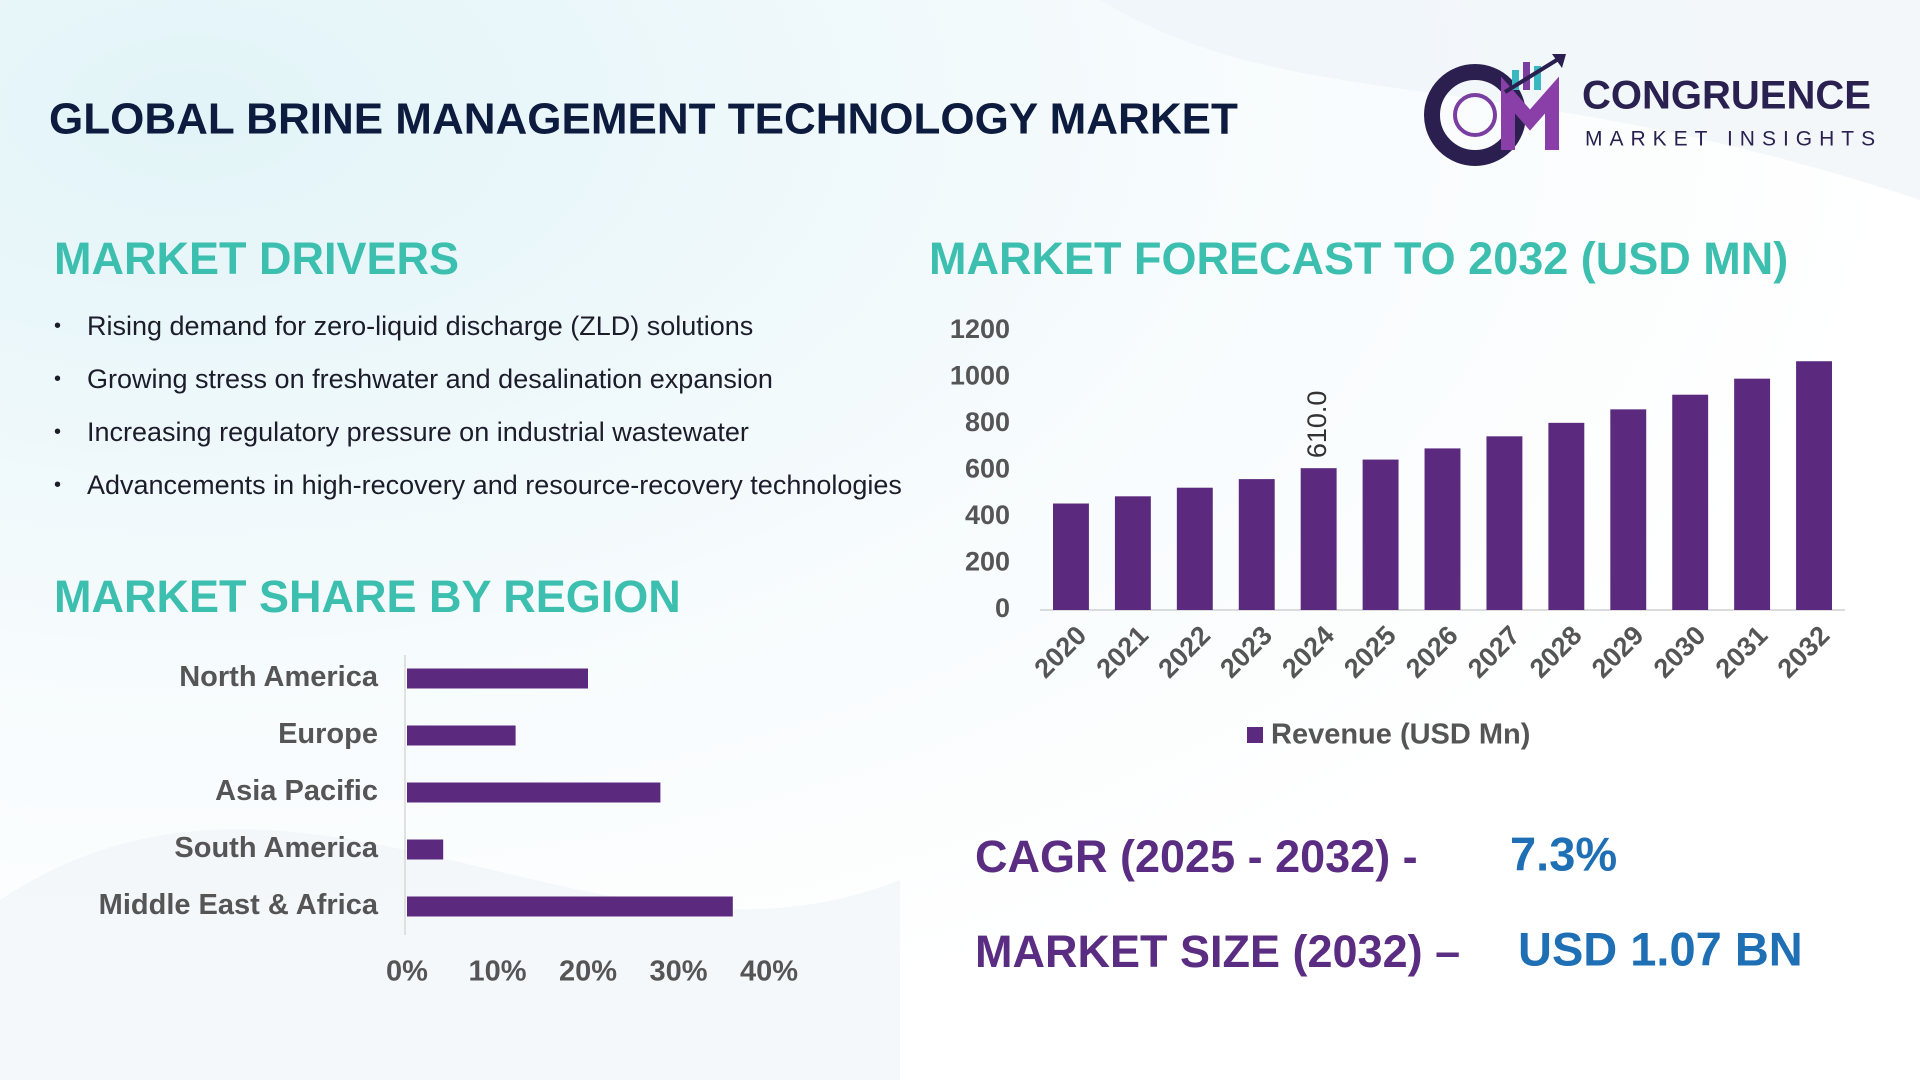 This screenshot has width=1920, height=1080. I want to click on logo-mark, so click(1495, 110).